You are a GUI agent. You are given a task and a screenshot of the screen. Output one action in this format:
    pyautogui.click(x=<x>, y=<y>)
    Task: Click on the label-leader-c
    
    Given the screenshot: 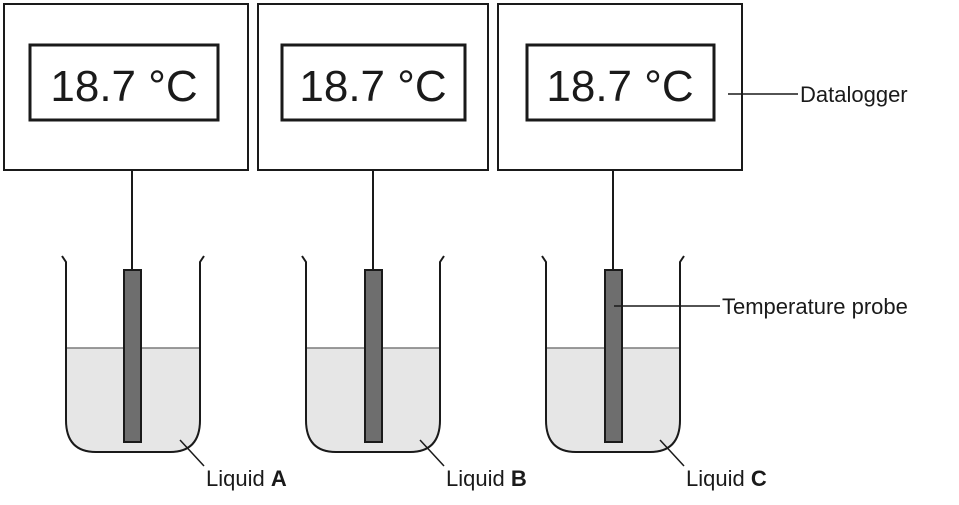 What is the action you would take?
    pyautogui.click(x=672, y=453)
    